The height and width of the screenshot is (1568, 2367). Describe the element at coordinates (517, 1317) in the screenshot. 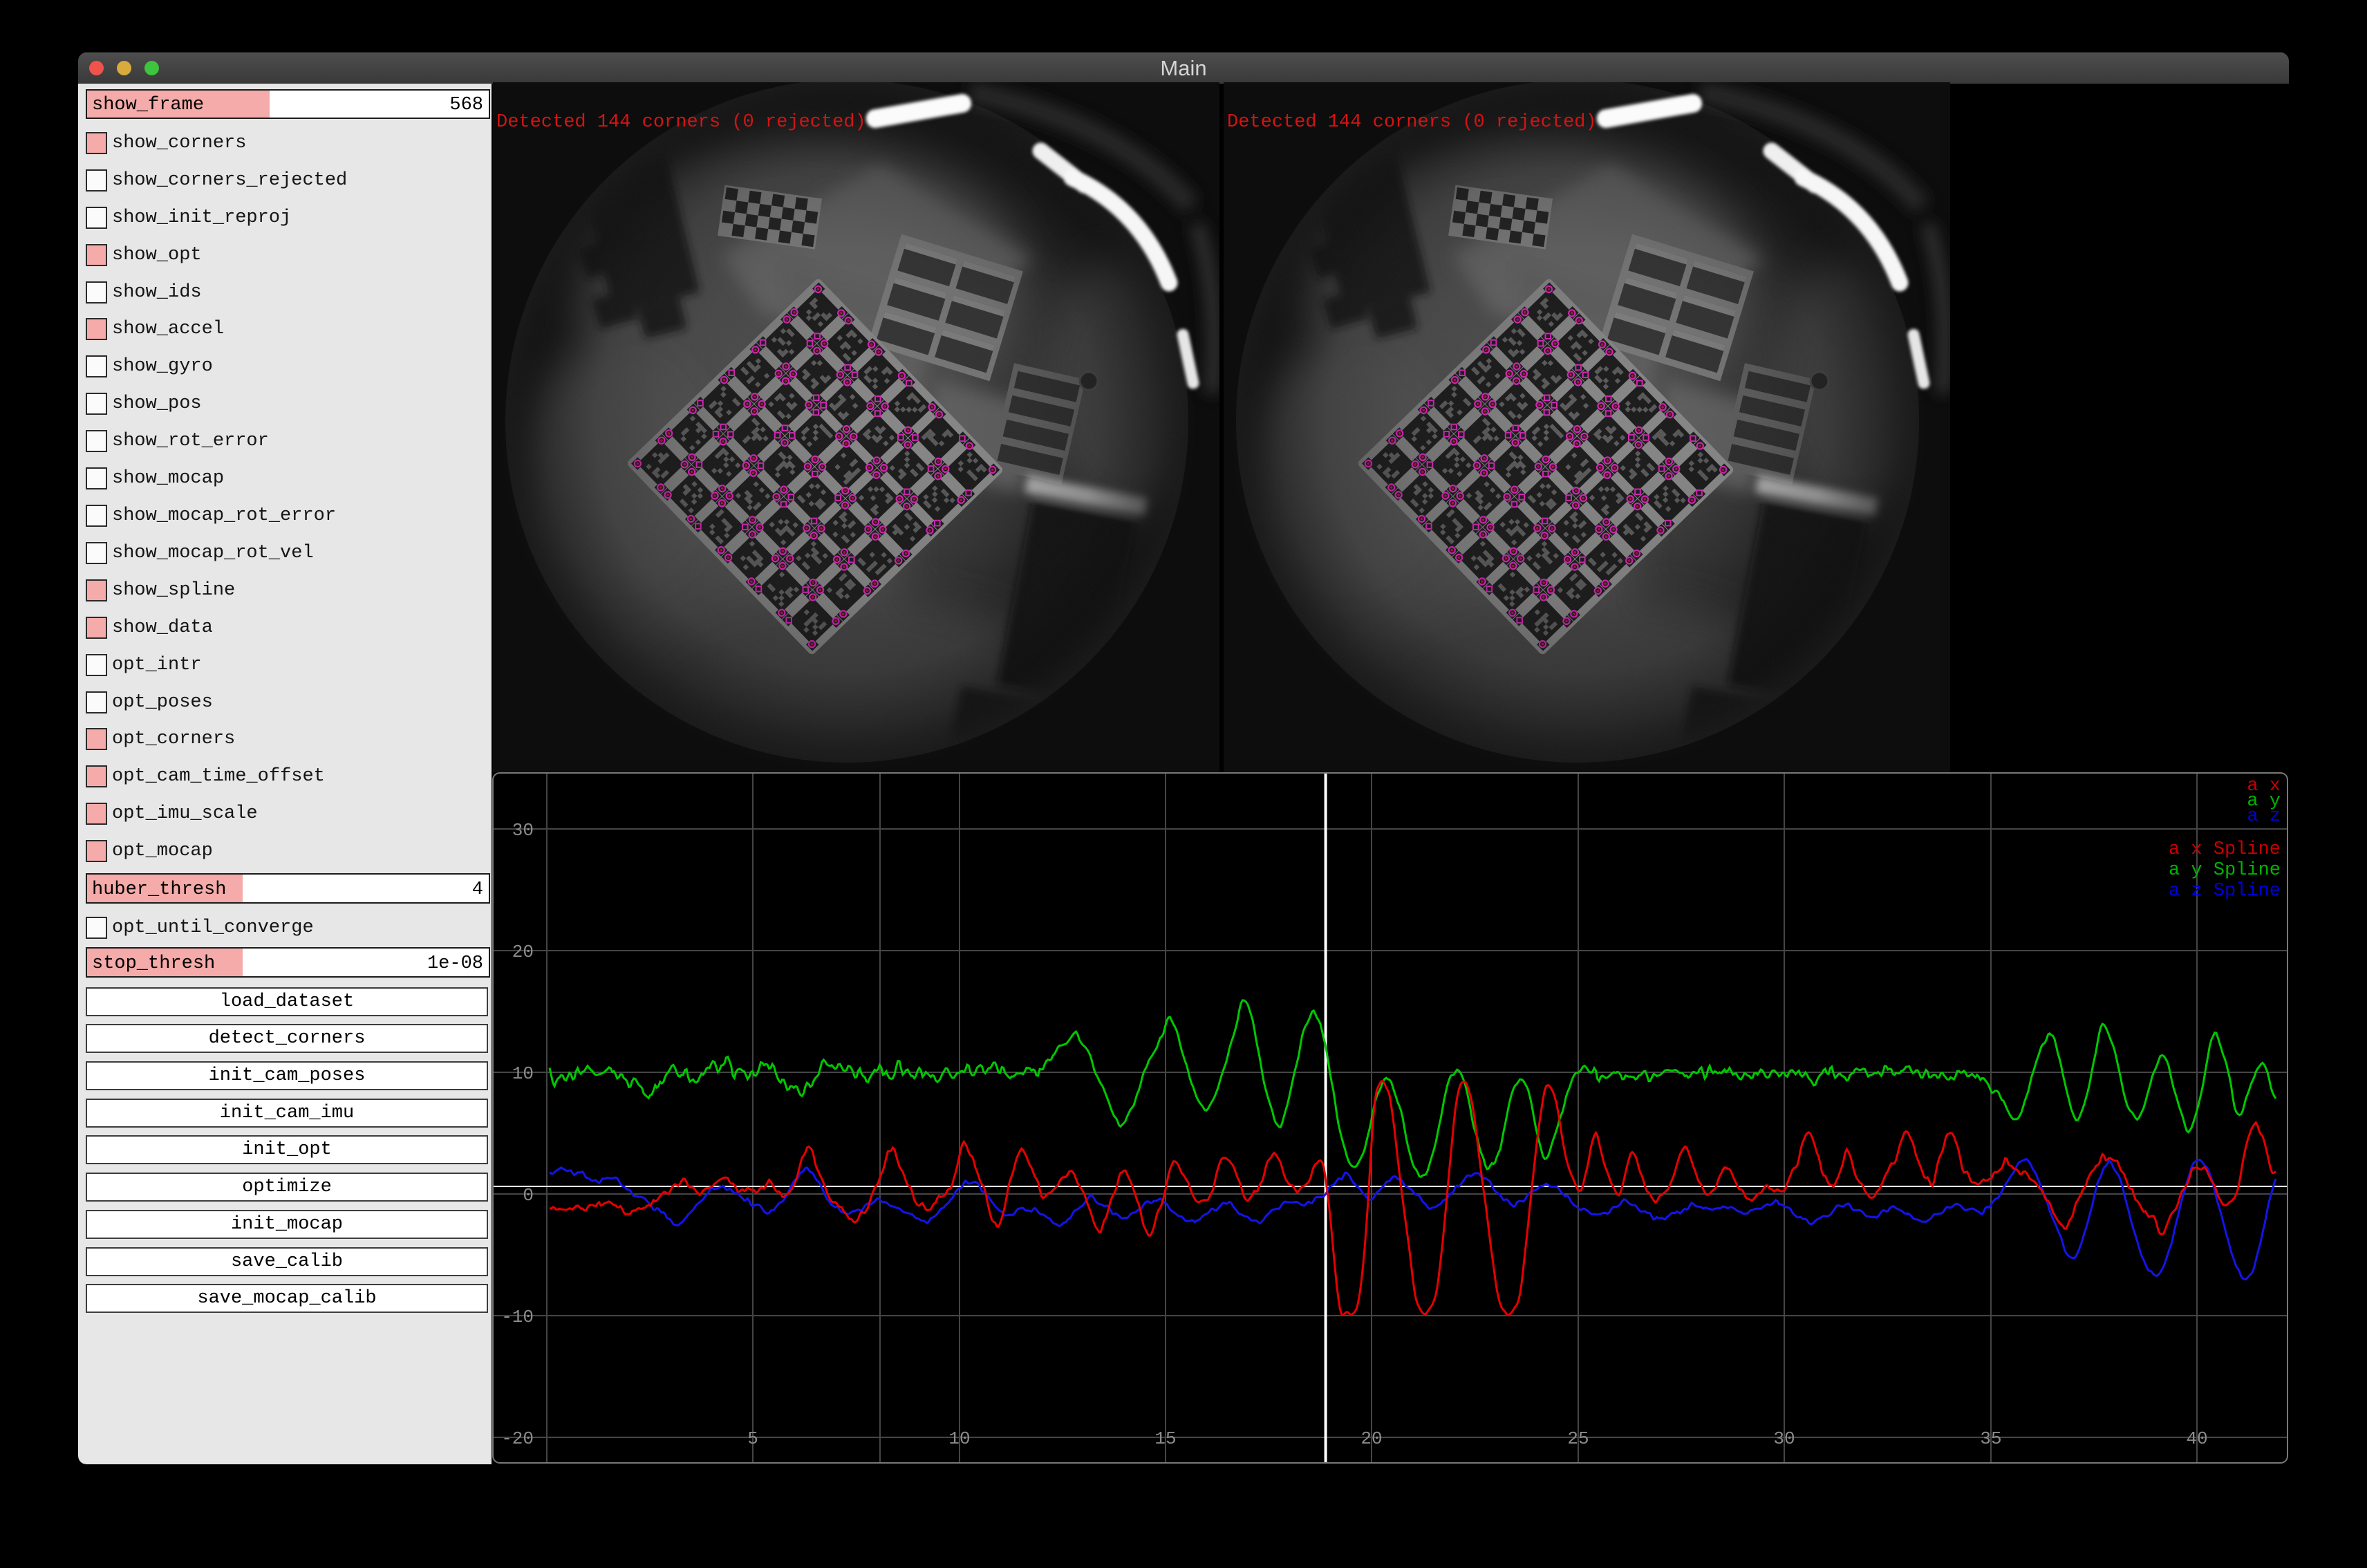

I see `svg-text: -10` at that location.